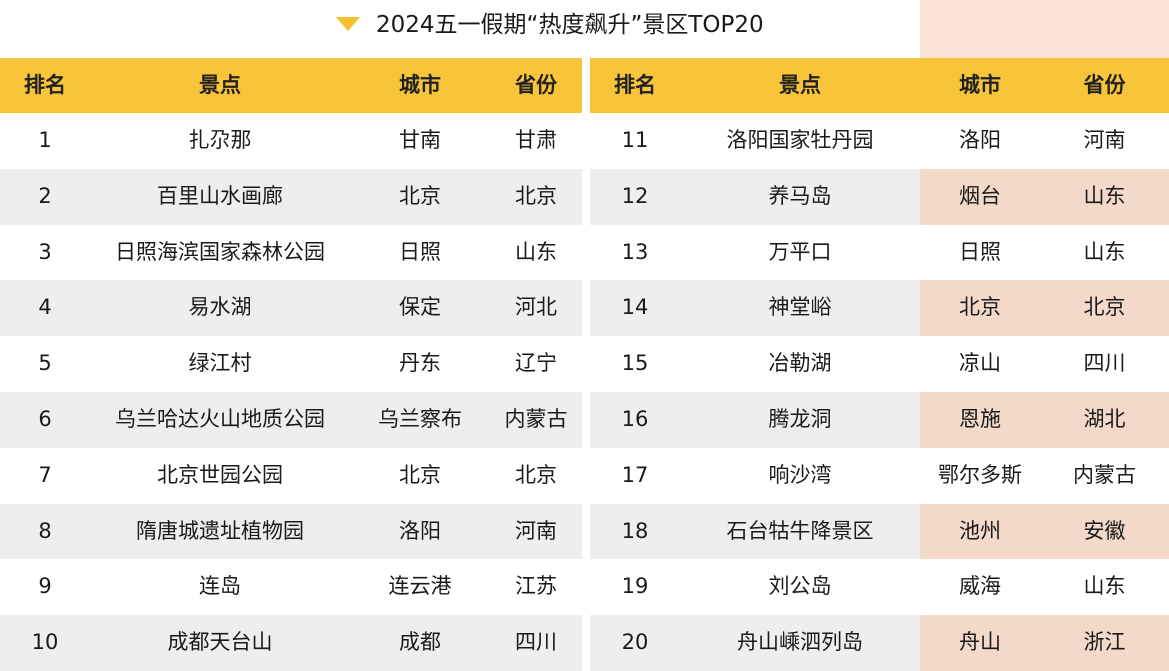 The image size is (1169, 671). What do you see at coordinates (980, 419) in the screenshot?
I see `cell-city: 恩施` at bounding box center [980, 419].